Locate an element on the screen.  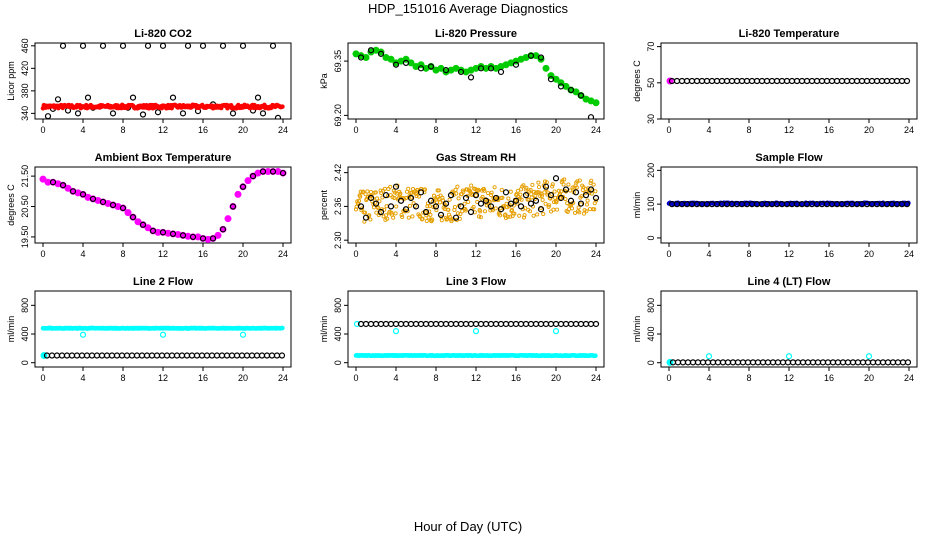
panel-1: Li-820 Pressure 0 4 8 12 16 20 24 69.20 69.35 kPa is located at coordinates (462, 81).